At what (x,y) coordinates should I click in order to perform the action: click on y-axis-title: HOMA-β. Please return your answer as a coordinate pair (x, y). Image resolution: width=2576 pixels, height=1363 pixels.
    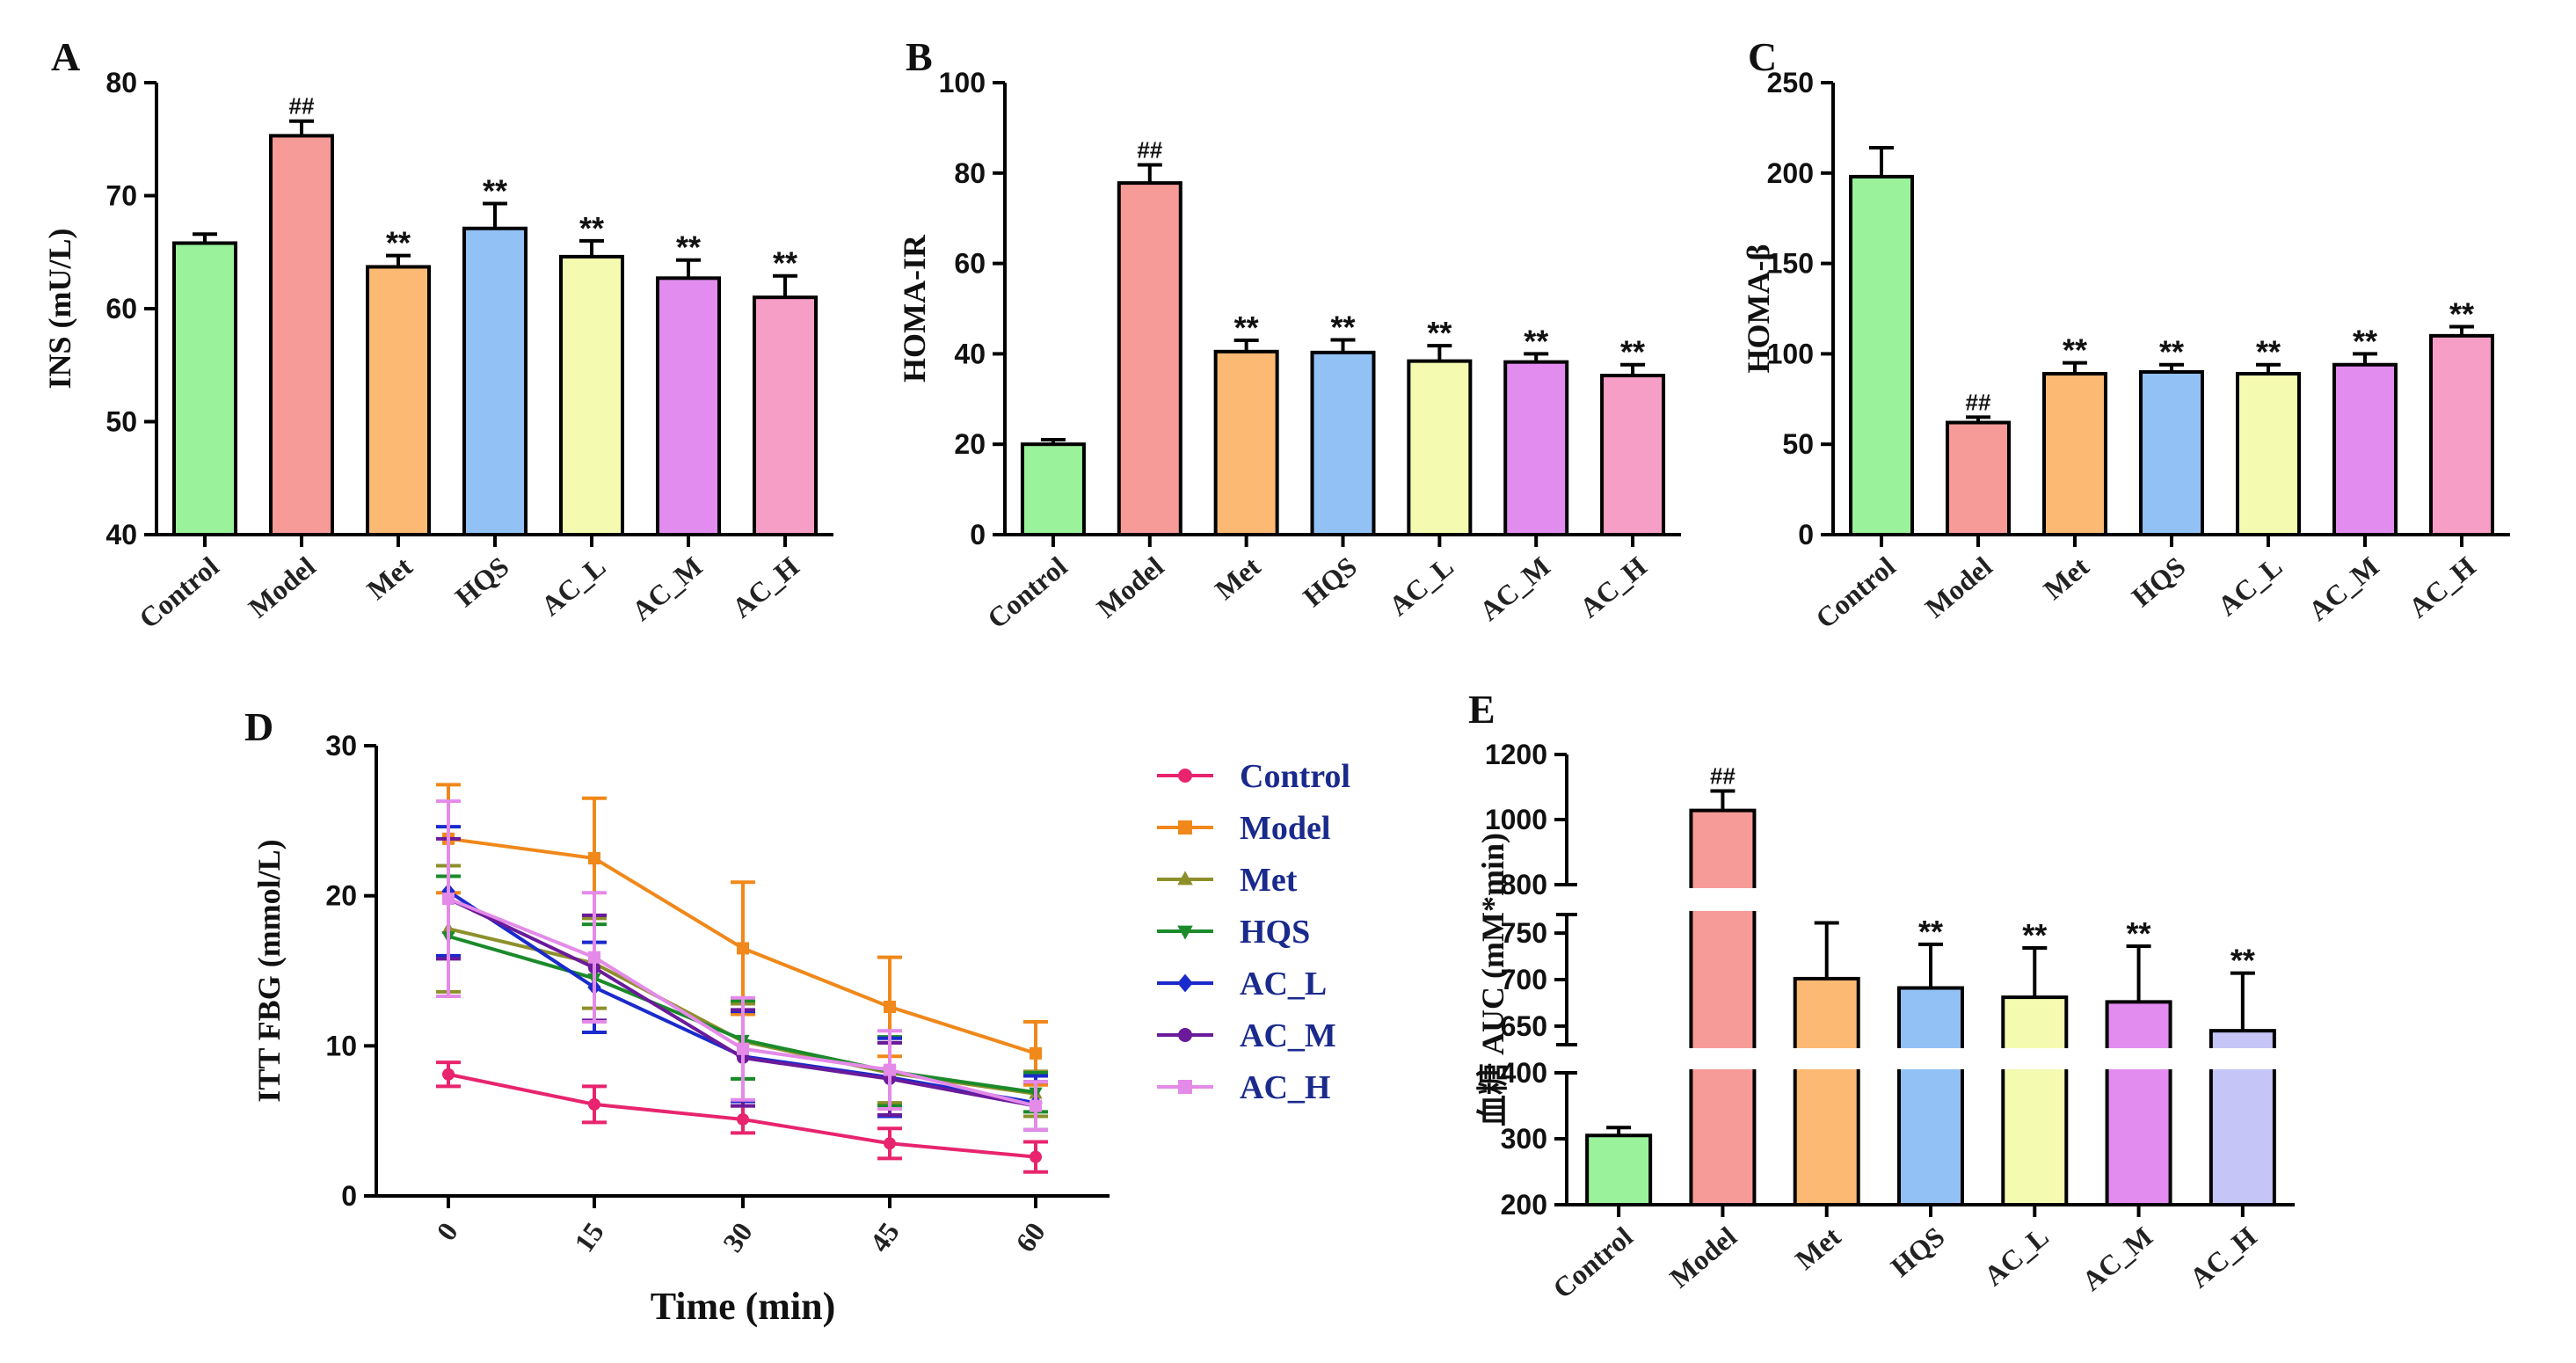
    Looking at the image, I should click on (1758, 309).